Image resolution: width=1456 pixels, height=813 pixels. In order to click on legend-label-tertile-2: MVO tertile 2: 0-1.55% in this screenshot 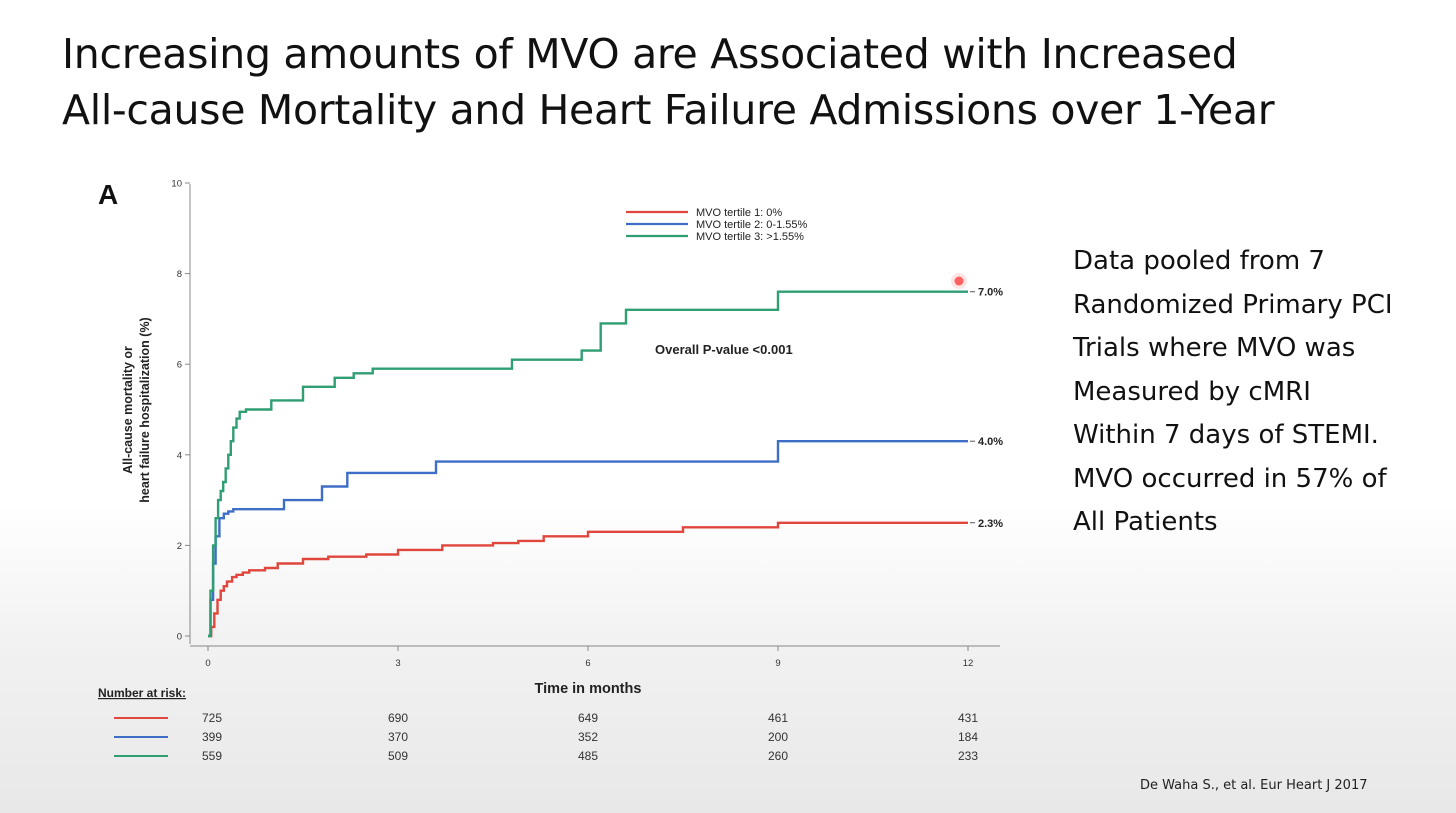, I will do `click(751, 225)`.